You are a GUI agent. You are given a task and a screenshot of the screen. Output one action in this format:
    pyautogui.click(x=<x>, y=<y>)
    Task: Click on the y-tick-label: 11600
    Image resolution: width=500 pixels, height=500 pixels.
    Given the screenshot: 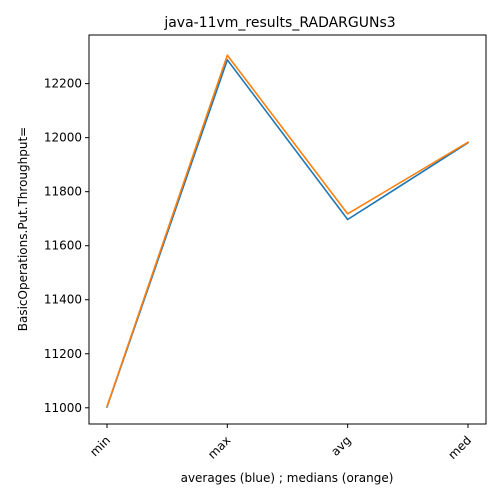 What is the action you would take?
    pyautogui.click(x=63, y=246)
    